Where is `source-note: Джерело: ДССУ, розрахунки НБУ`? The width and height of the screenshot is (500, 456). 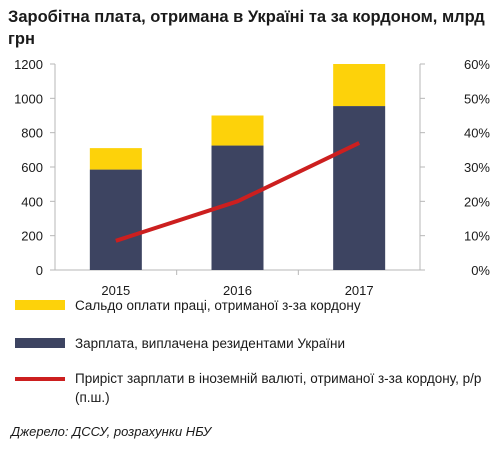 source-note: Джерело: ДССУ, розрахунки НБУ is located at coordinates (111, 431).